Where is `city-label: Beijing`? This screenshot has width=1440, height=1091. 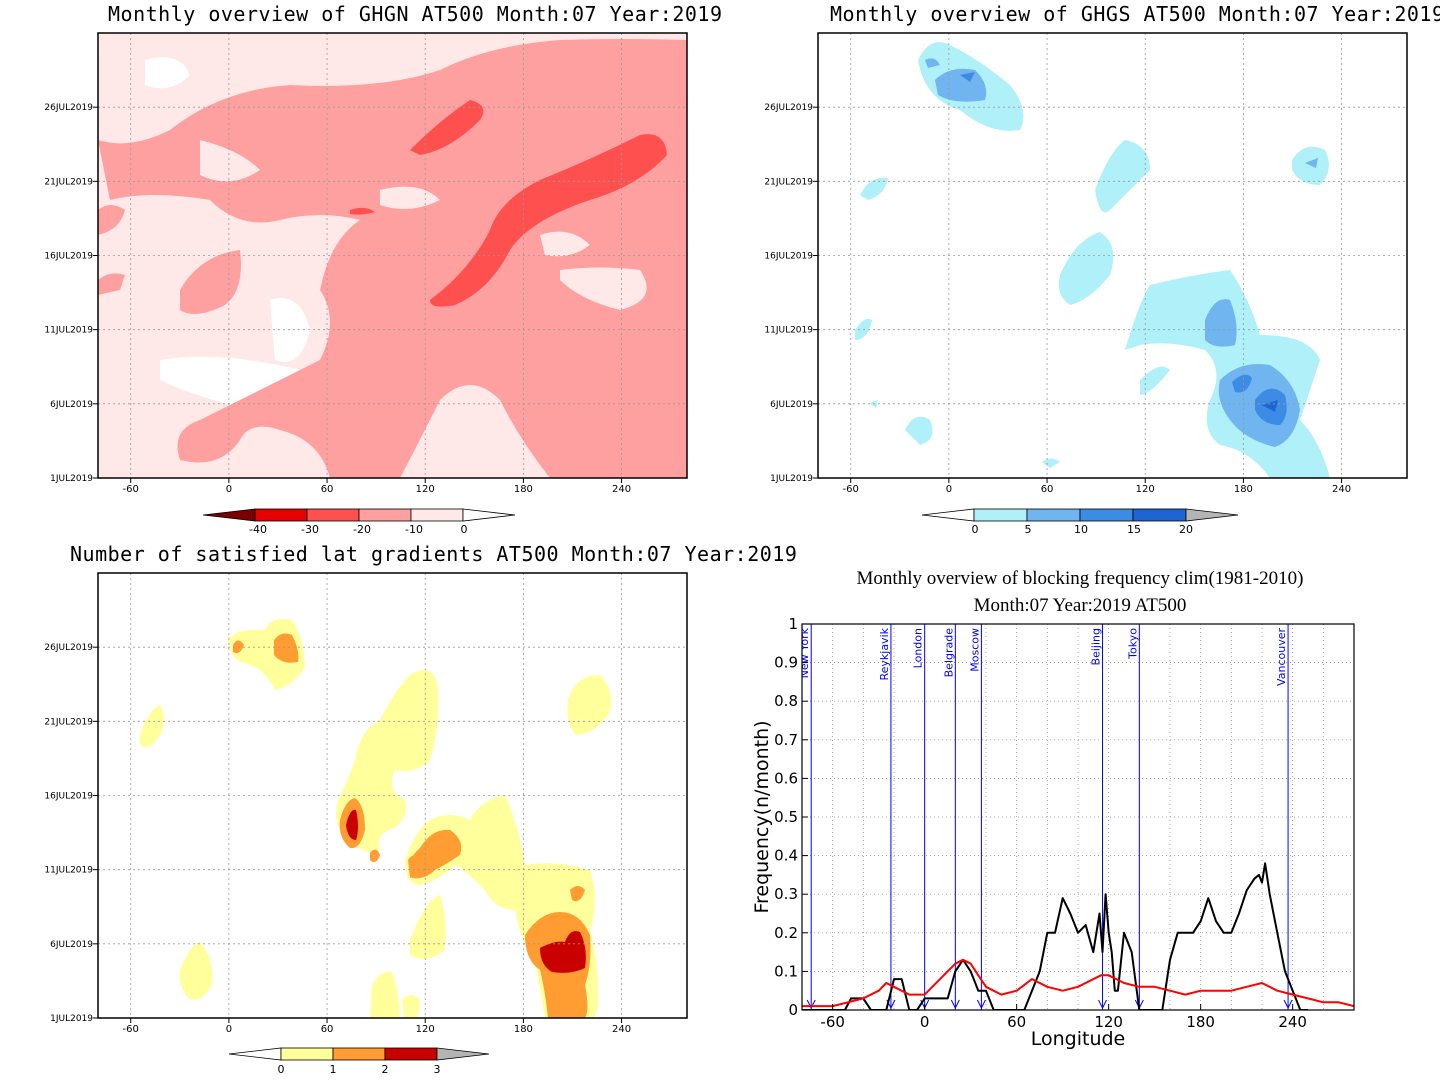 city-label: Beijing is located at coordinates (1096, 646).